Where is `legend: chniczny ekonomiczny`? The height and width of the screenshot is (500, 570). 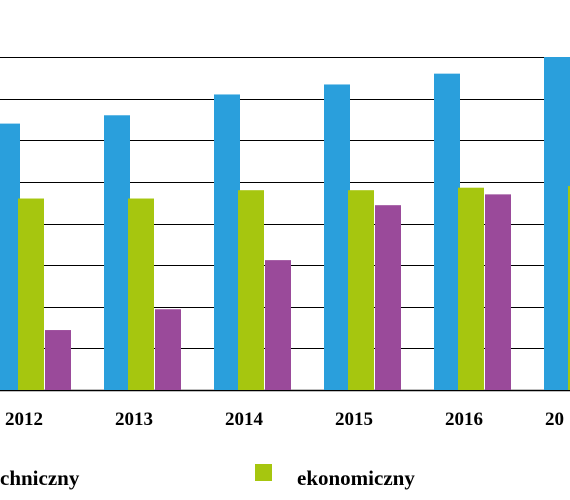 legend: chniczny ekonomiczny is located at coordinates (207, 477).